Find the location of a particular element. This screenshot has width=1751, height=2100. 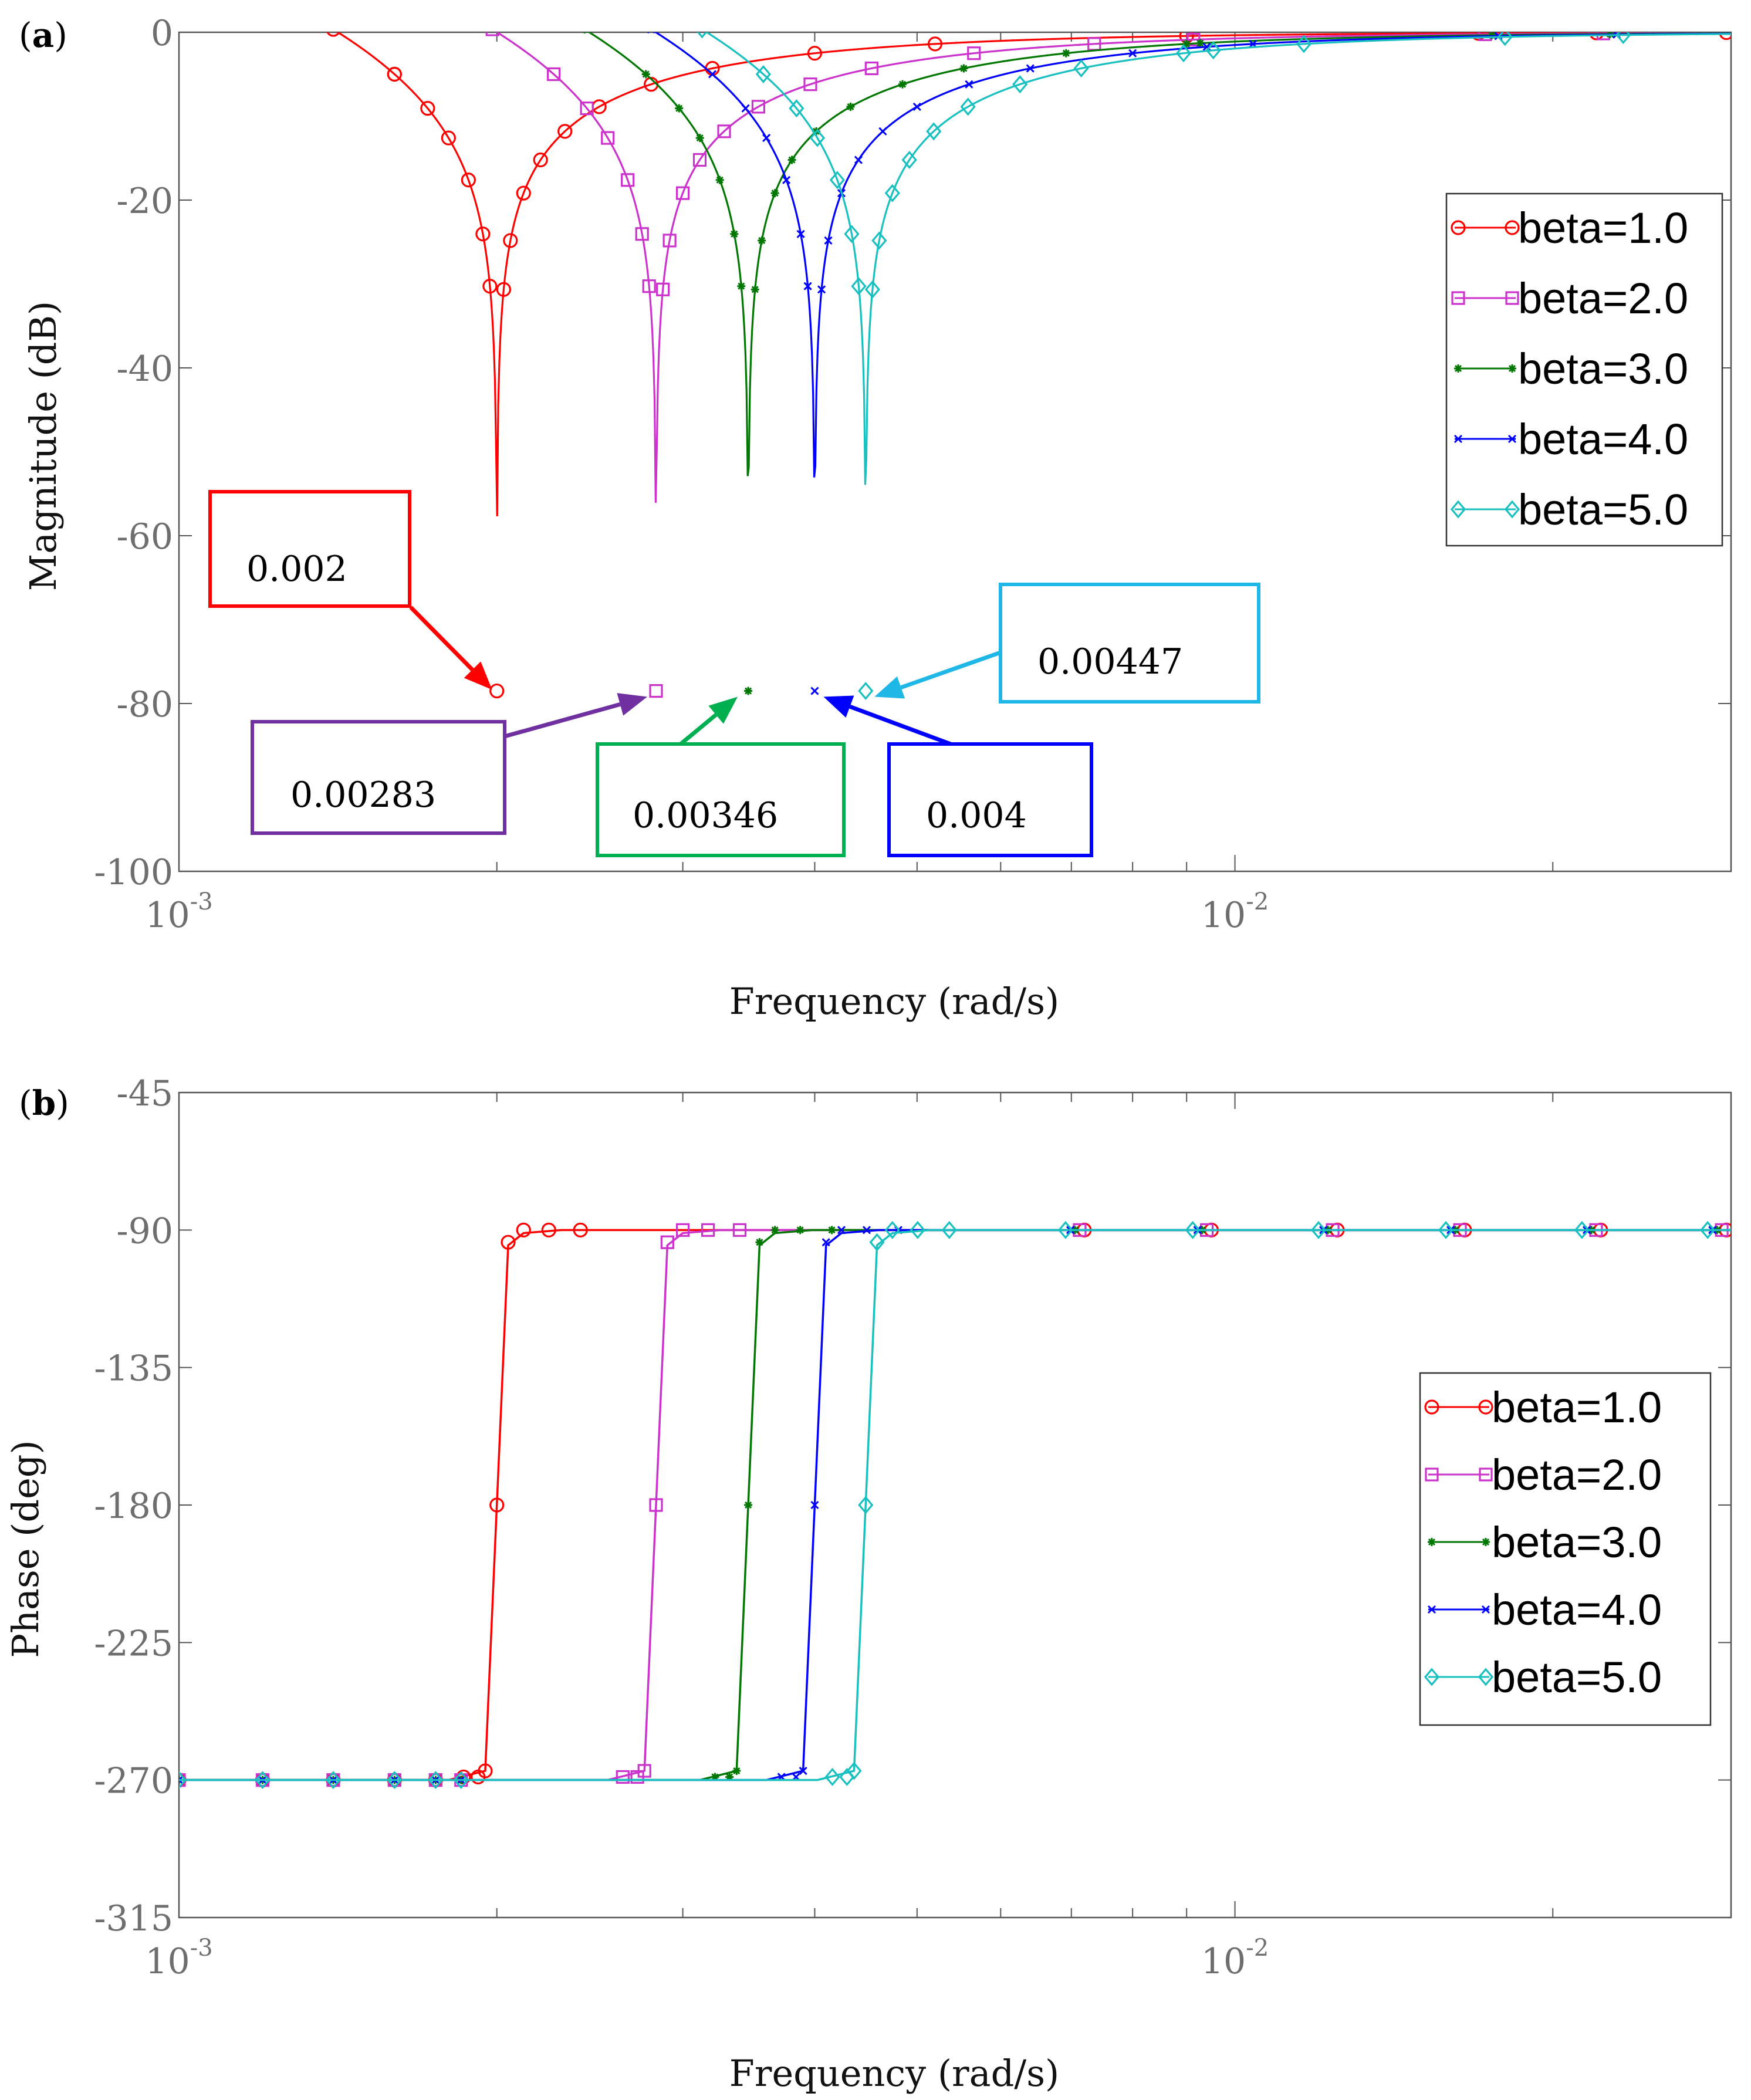

panel-a-y-axis-label: Magnitude (dB) is located at coordinates (43, 446).